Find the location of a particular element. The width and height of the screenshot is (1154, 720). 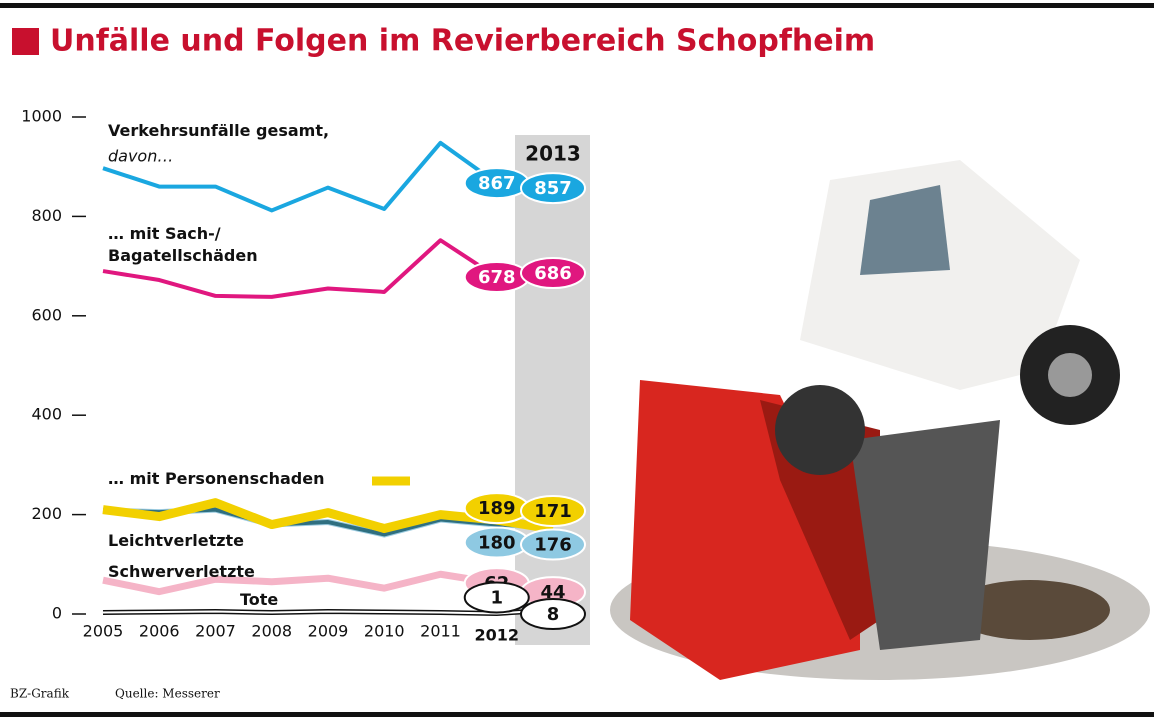

series-name: Leichtverletzte is located at coordinates (176, 540).